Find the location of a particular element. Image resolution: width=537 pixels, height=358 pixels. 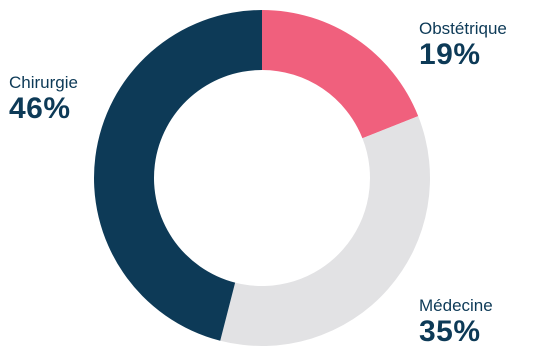

slice-label-chirurgie: Chirurgie 46% is located at coordinates (43, 99).